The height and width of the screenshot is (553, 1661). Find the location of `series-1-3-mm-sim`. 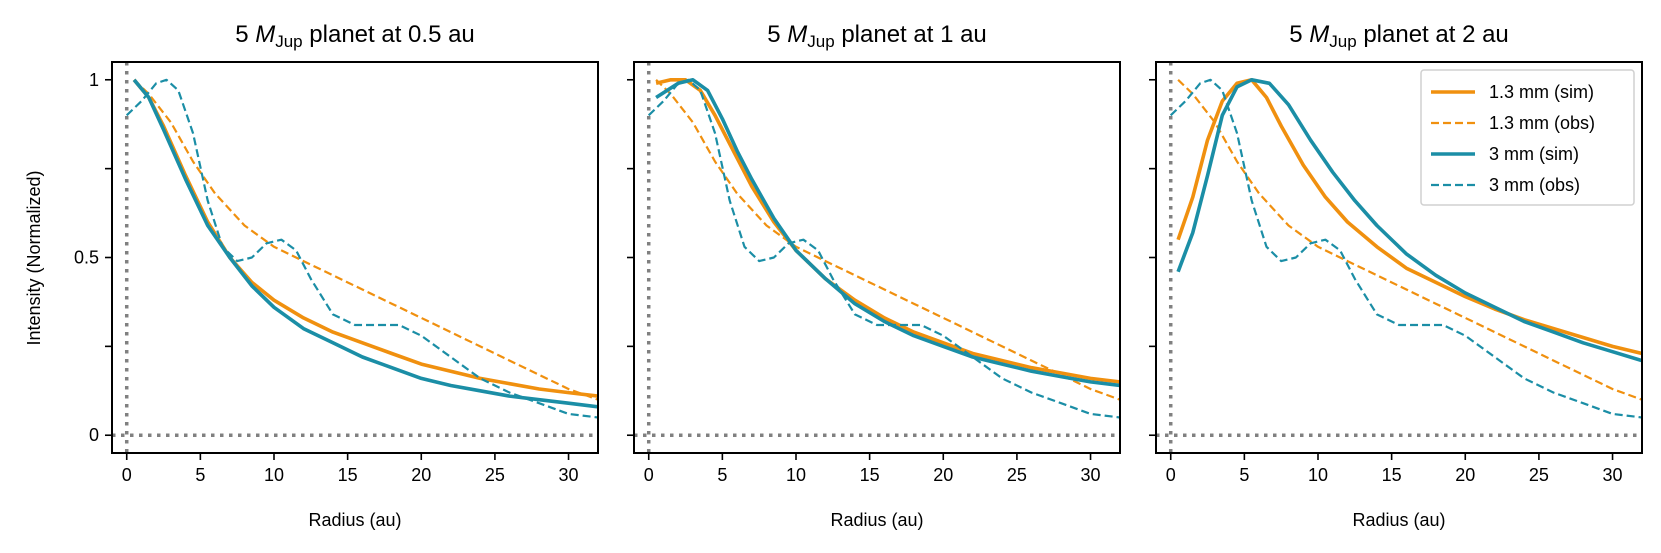

series-1-3-mm-sim is located at coordinates (1409, 217).